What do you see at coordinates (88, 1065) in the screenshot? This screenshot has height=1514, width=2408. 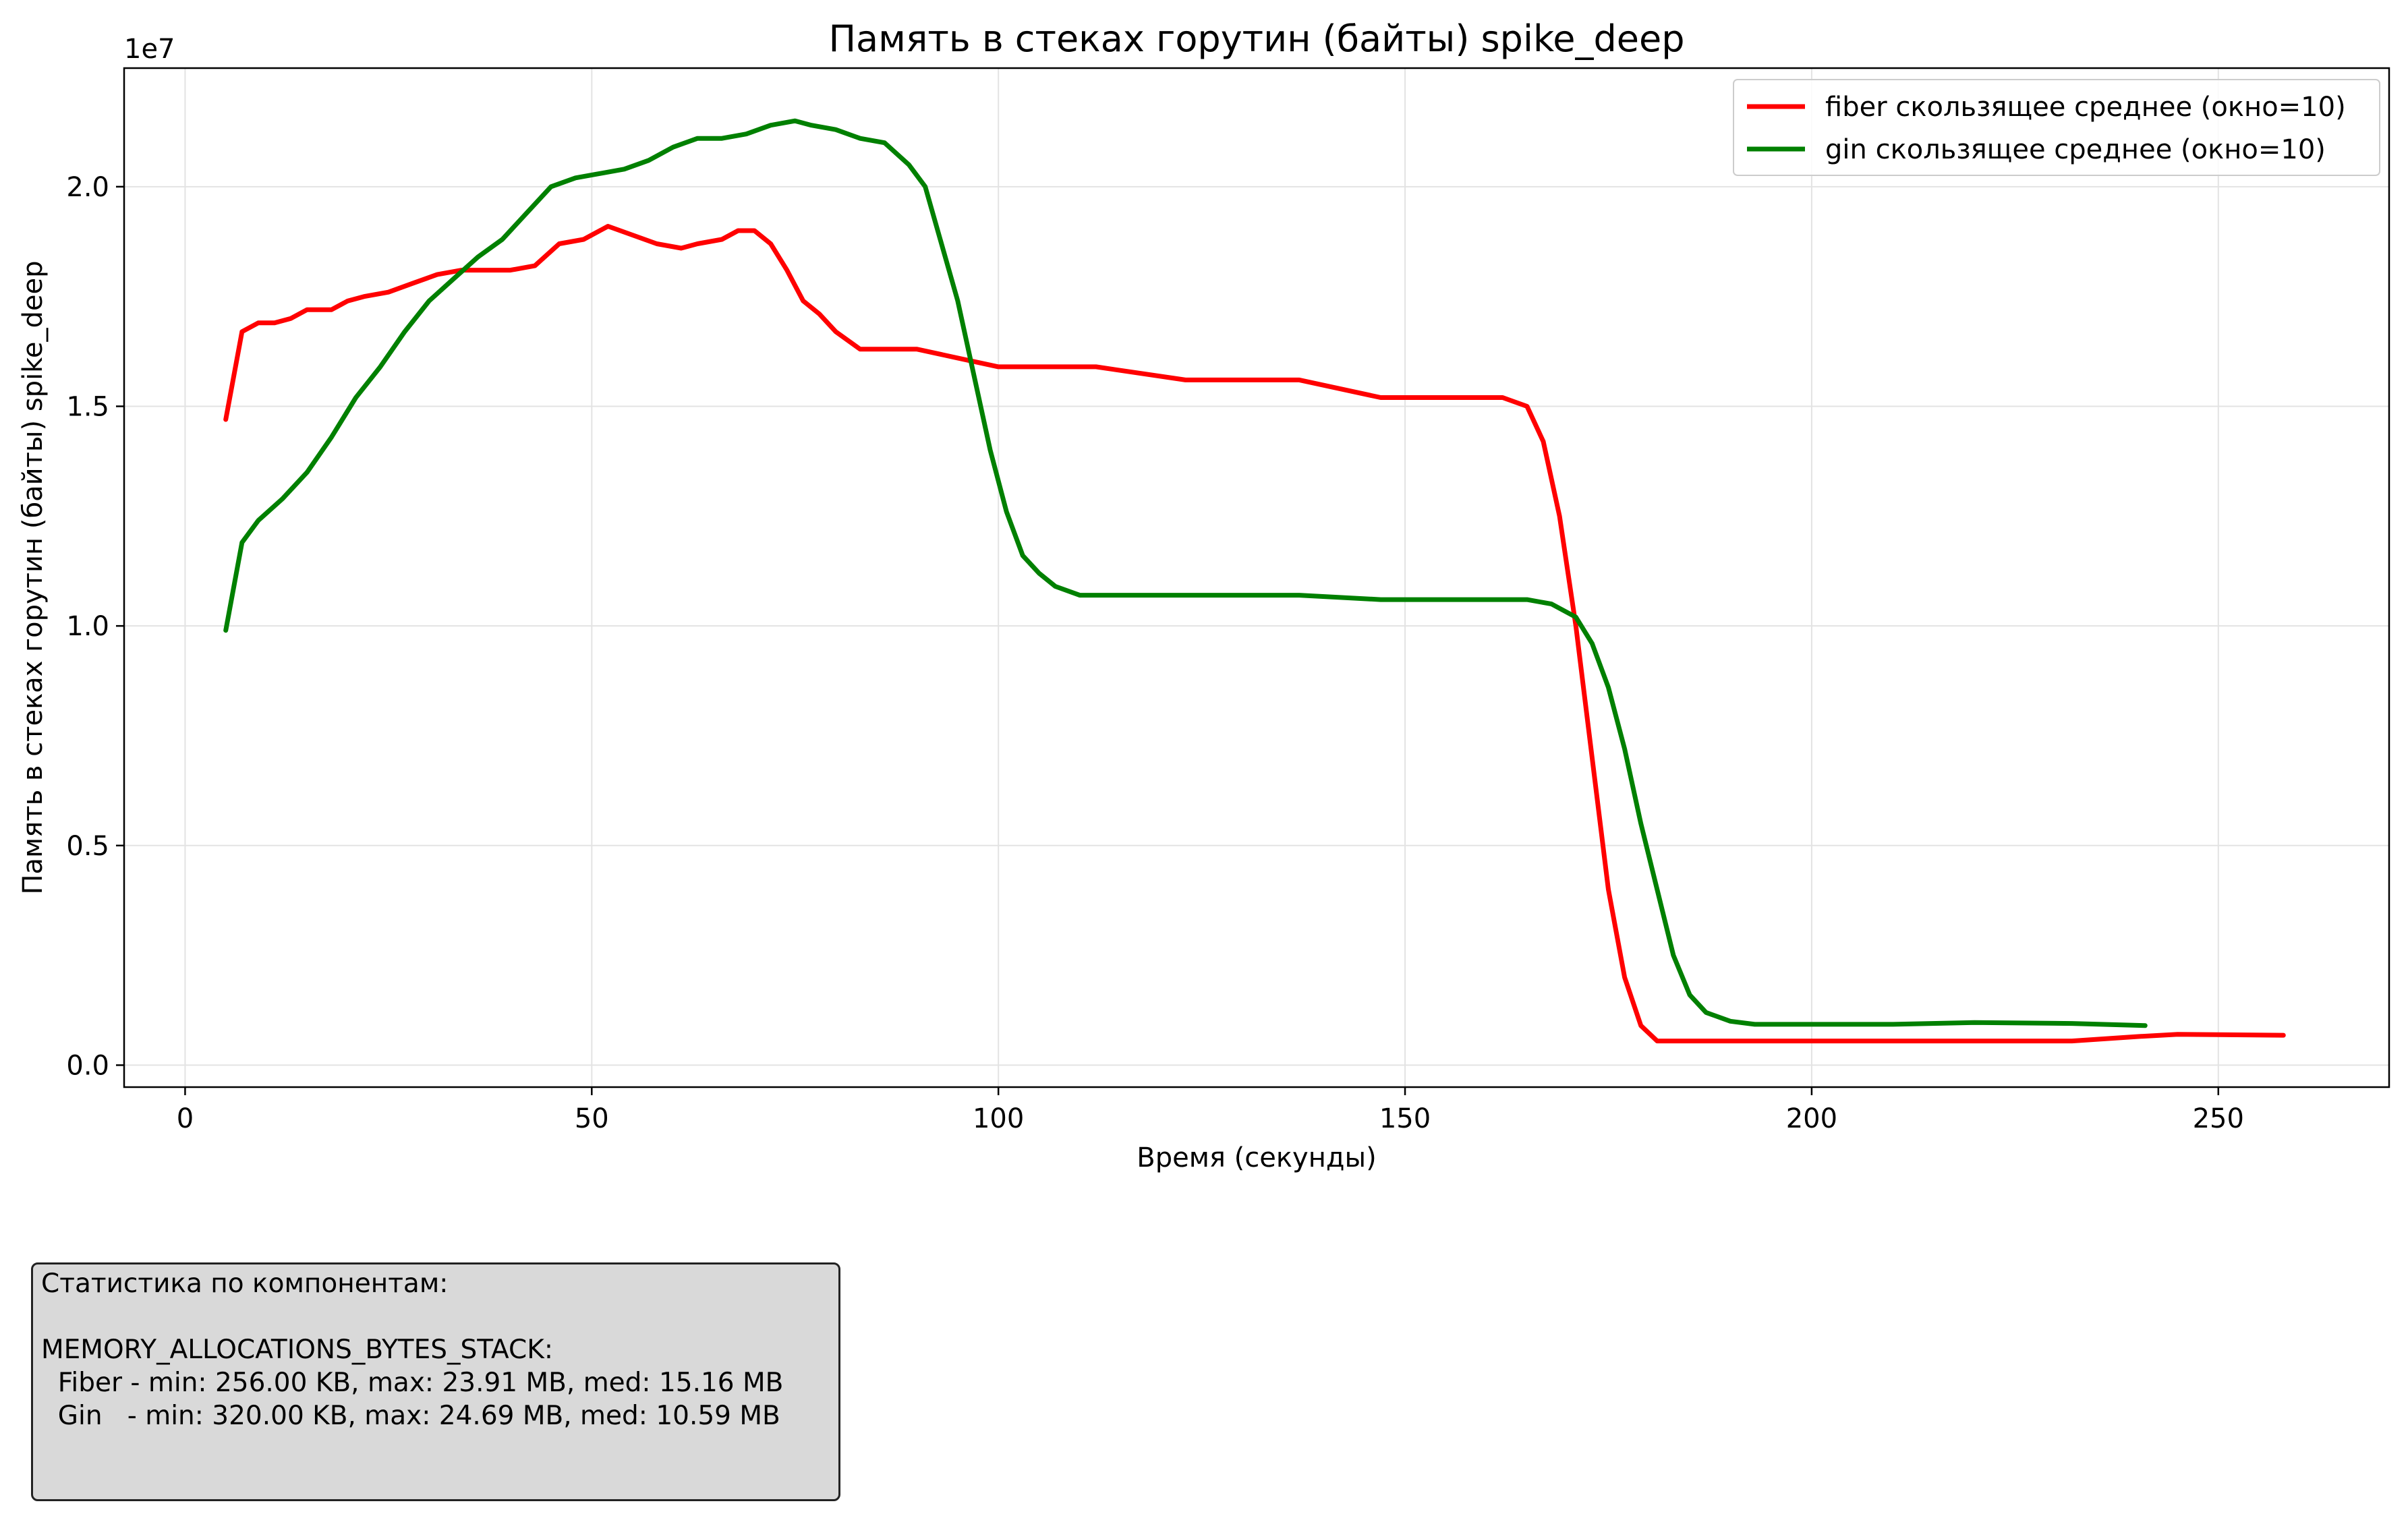 I see `y-tick-label: 0.0` at bounding box center [88, 1065].